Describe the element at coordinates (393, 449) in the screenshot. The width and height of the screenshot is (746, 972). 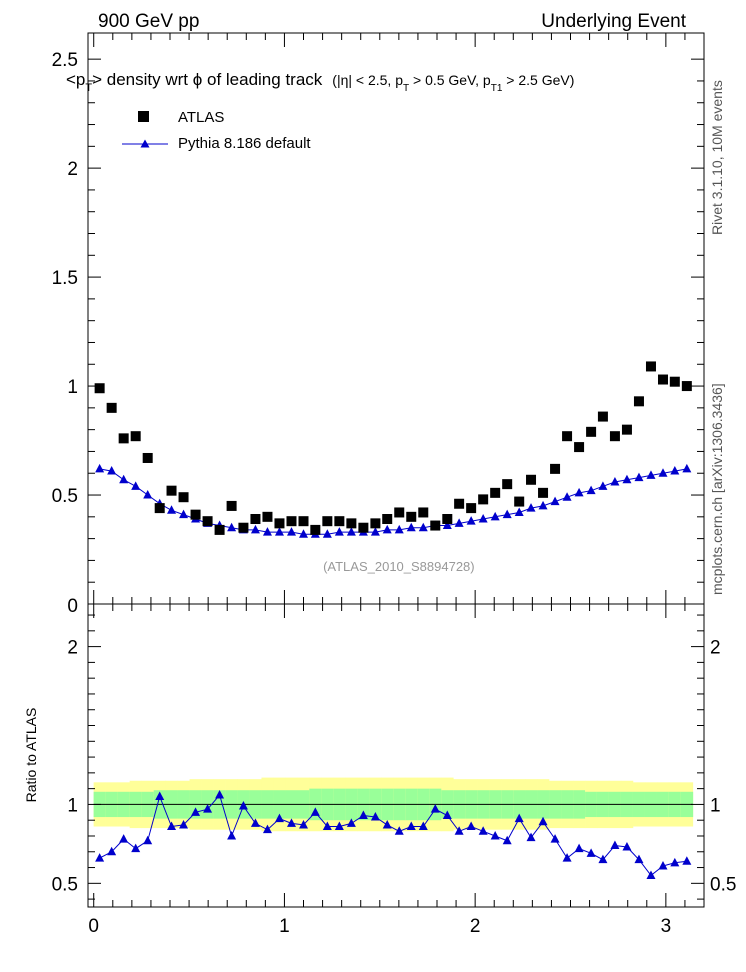
I see `main-series` at that location.